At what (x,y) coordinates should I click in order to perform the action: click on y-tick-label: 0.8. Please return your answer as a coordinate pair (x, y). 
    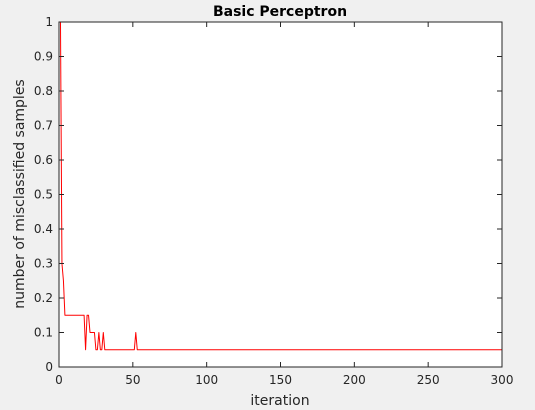
    Looking at the image, I should click on (43, 91).